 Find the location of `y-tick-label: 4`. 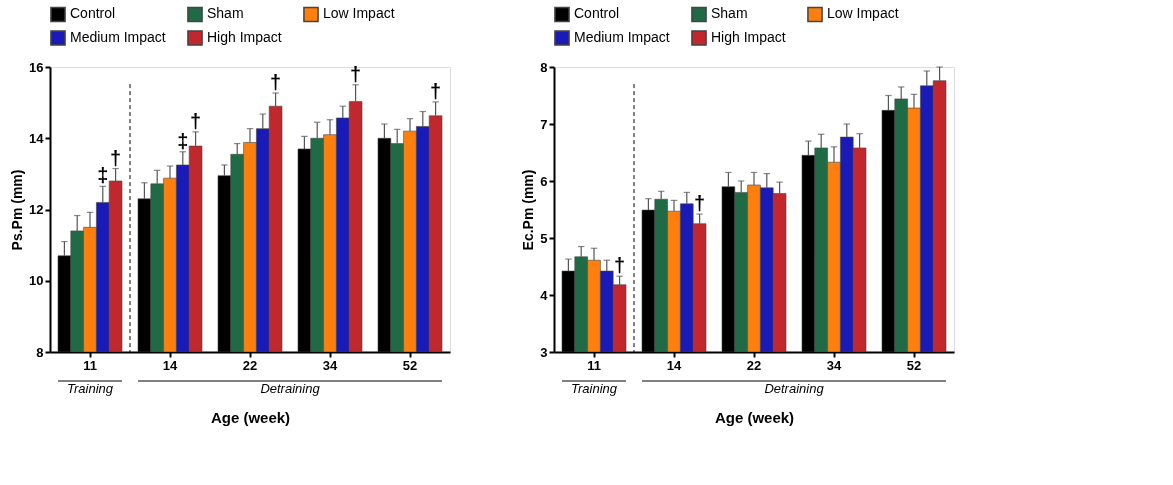

y-tick-label: 4 is located at coordinates (544, 295).